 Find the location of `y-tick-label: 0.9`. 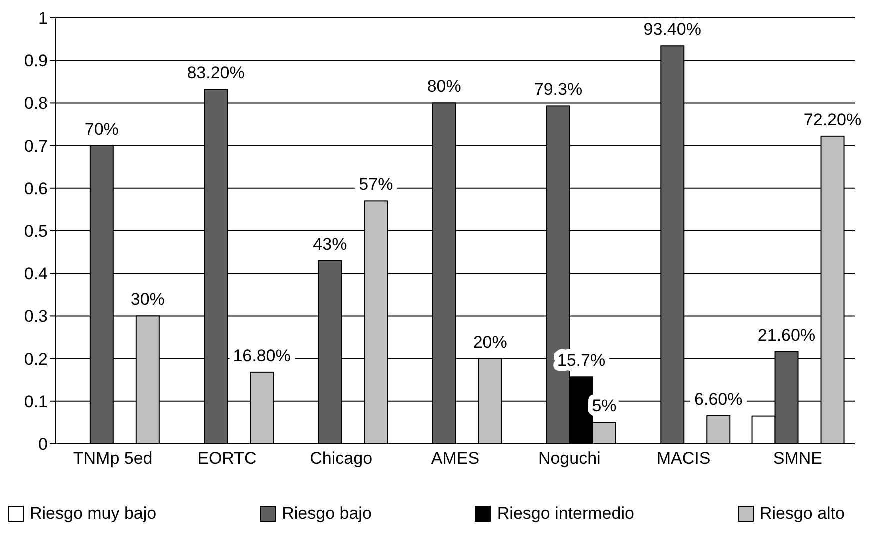

y-tick-label: 0.9 is located at coordinates (36, 61).